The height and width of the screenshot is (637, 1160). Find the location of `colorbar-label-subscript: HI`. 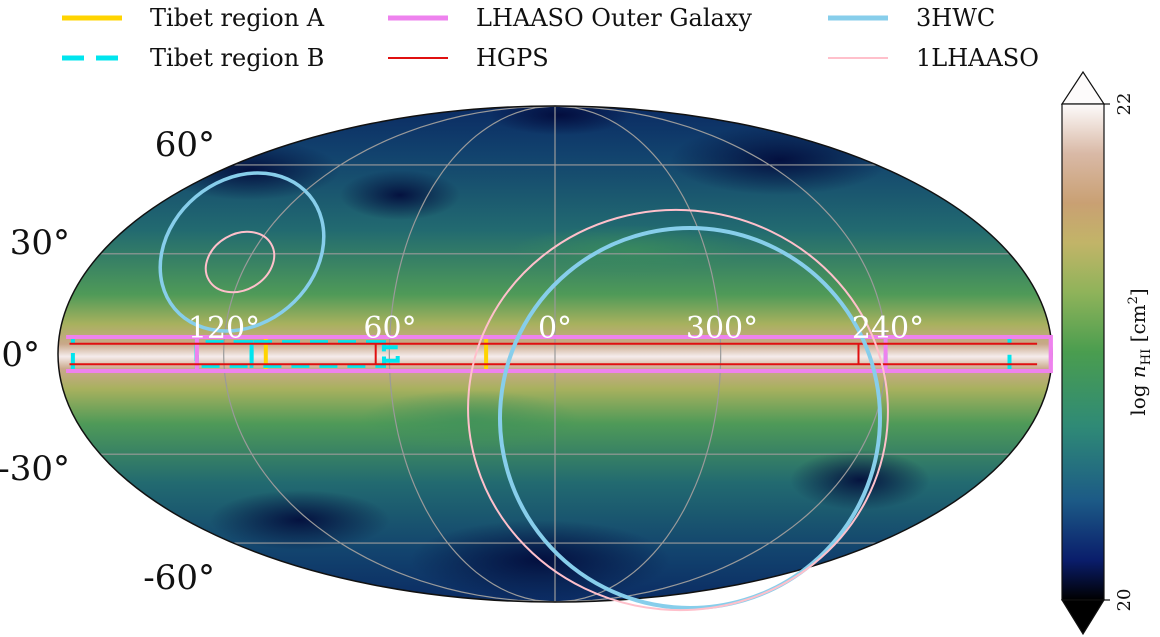

colorbar-label-subscript: HI is located at coordinates (1146, 357).